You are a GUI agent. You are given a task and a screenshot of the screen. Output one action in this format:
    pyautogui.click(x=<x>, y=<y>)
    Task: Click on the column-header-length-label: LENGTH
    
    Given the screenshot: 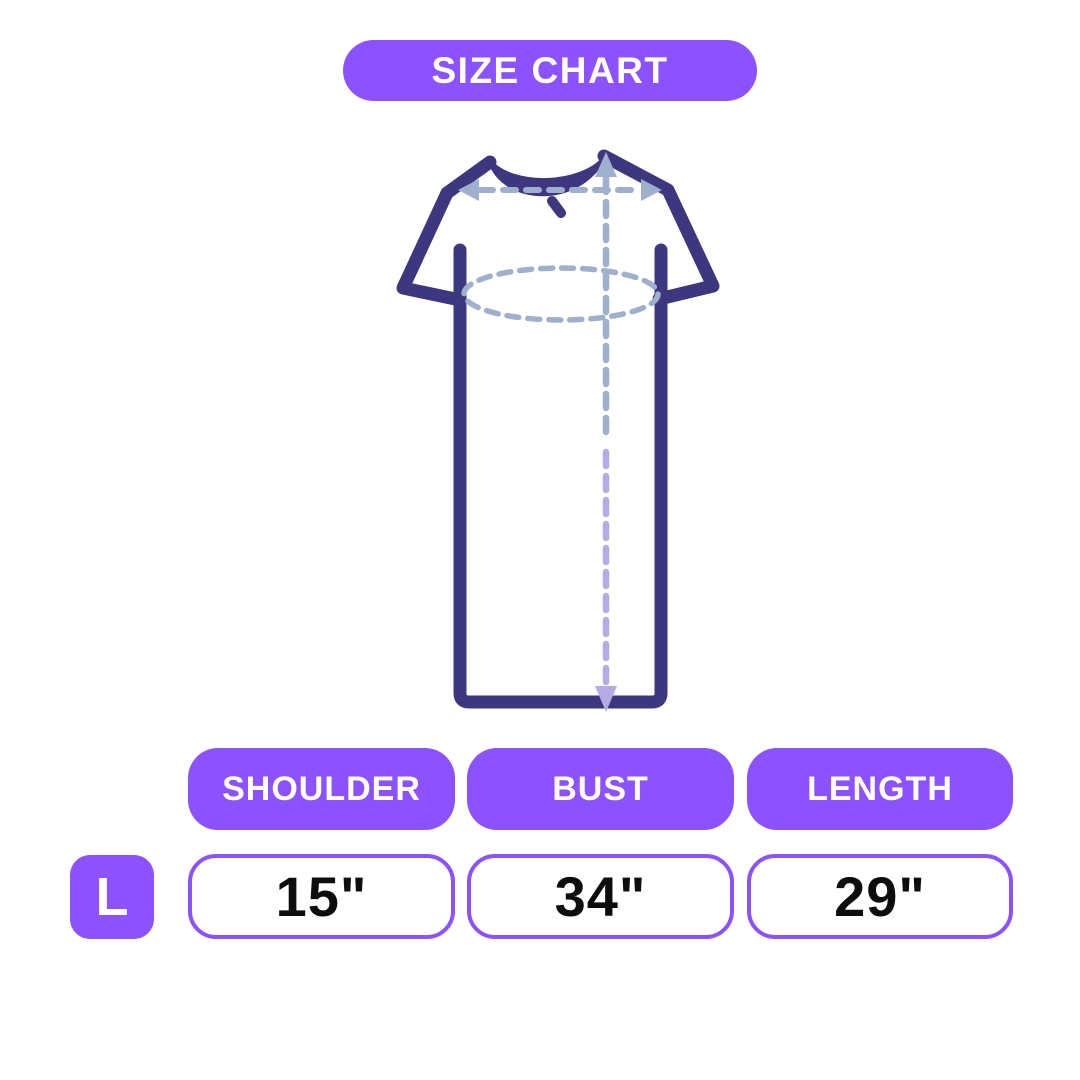 What is the action you would take?
    pyautogui.click(x=880, y=788)
    